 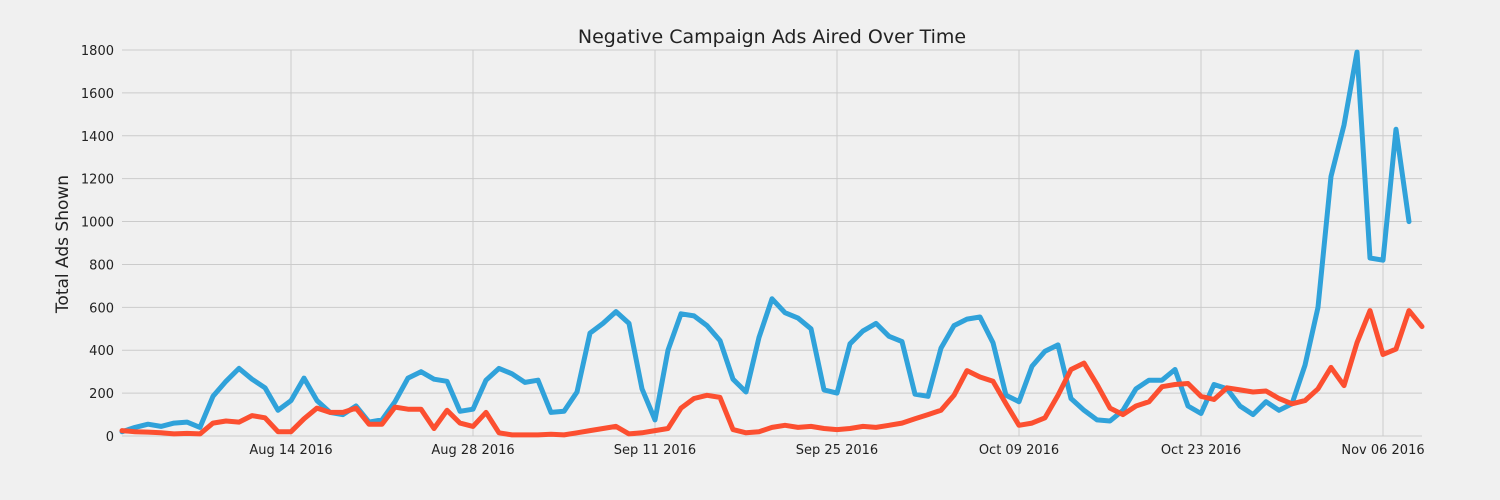 What do you see at coordinates (1201, 450) in the screenshot?
I see `x-tick-label: Oct 23 2016` at bounding box center [1201, 450].